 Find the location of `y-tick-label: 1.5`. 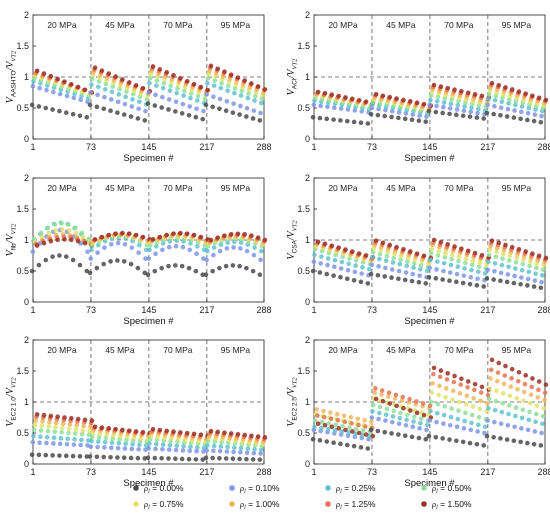

y-tick-label: 1.5 is located at coordinates (303, 209).